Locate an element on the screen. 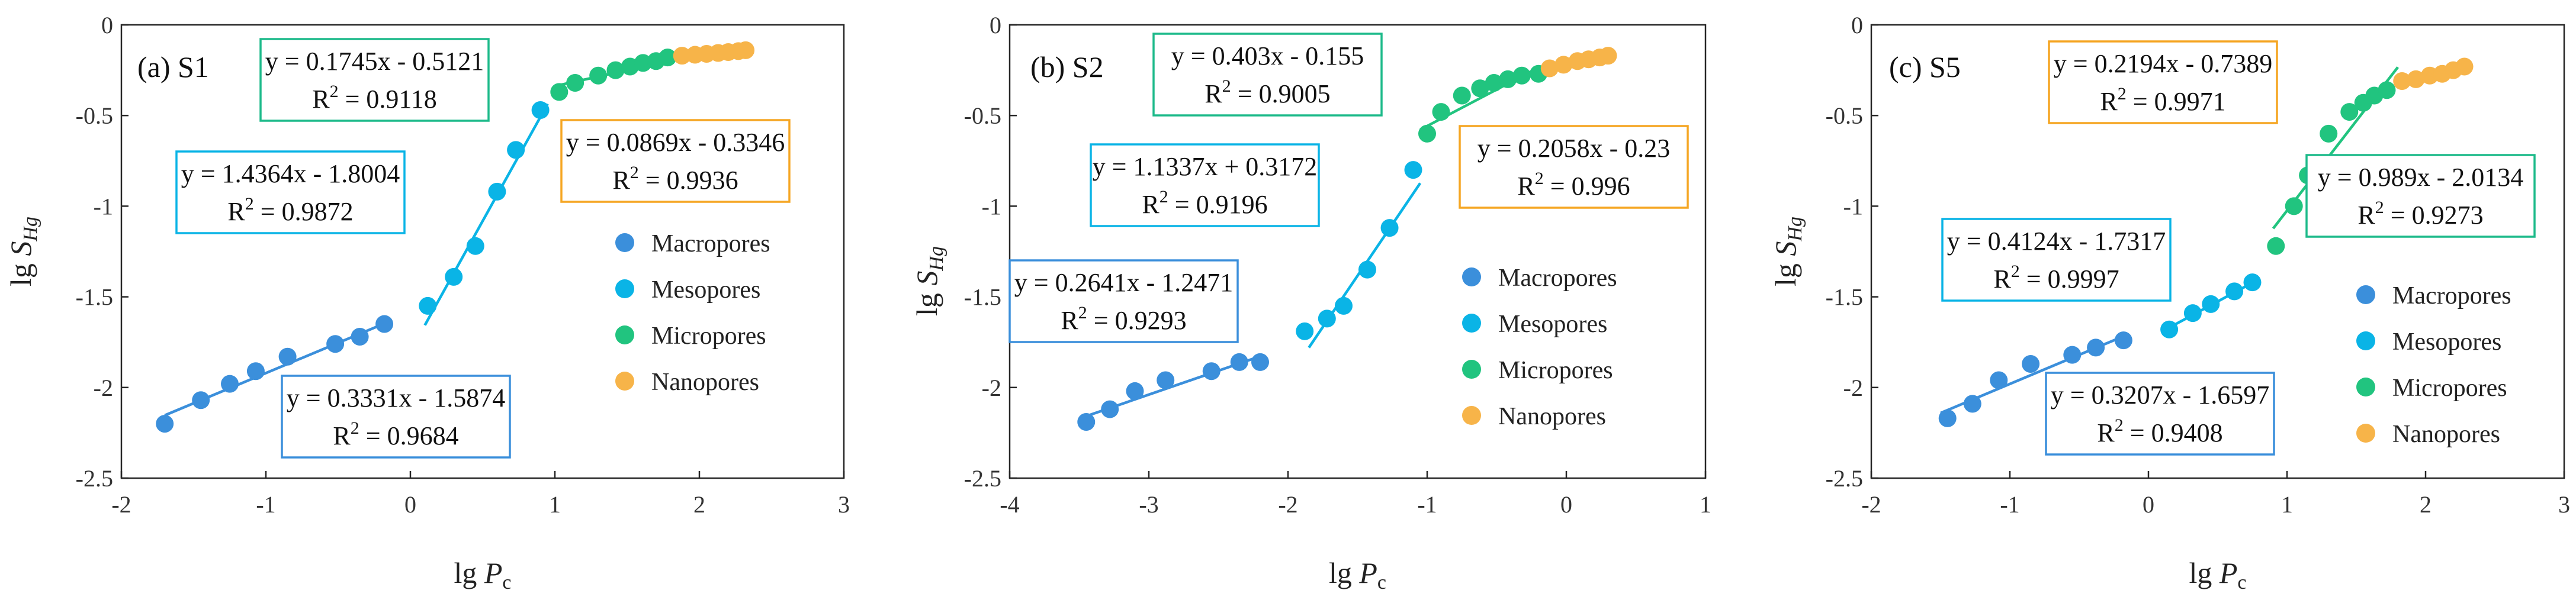  panel-label: (b) S2 is located at coordinates (1067, 66).